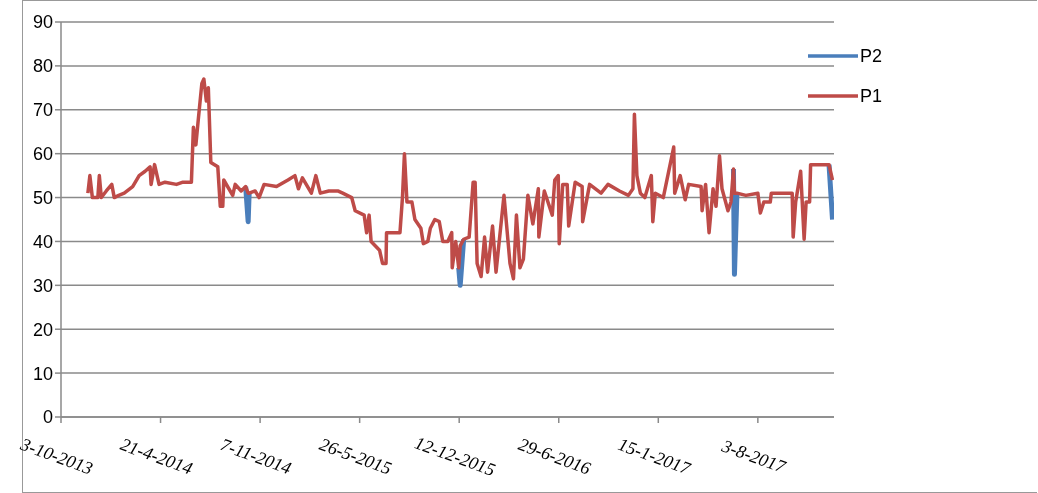 This screenshot has height=493, width=1038. I want to click on legend-label: P2, so click(871, 56).